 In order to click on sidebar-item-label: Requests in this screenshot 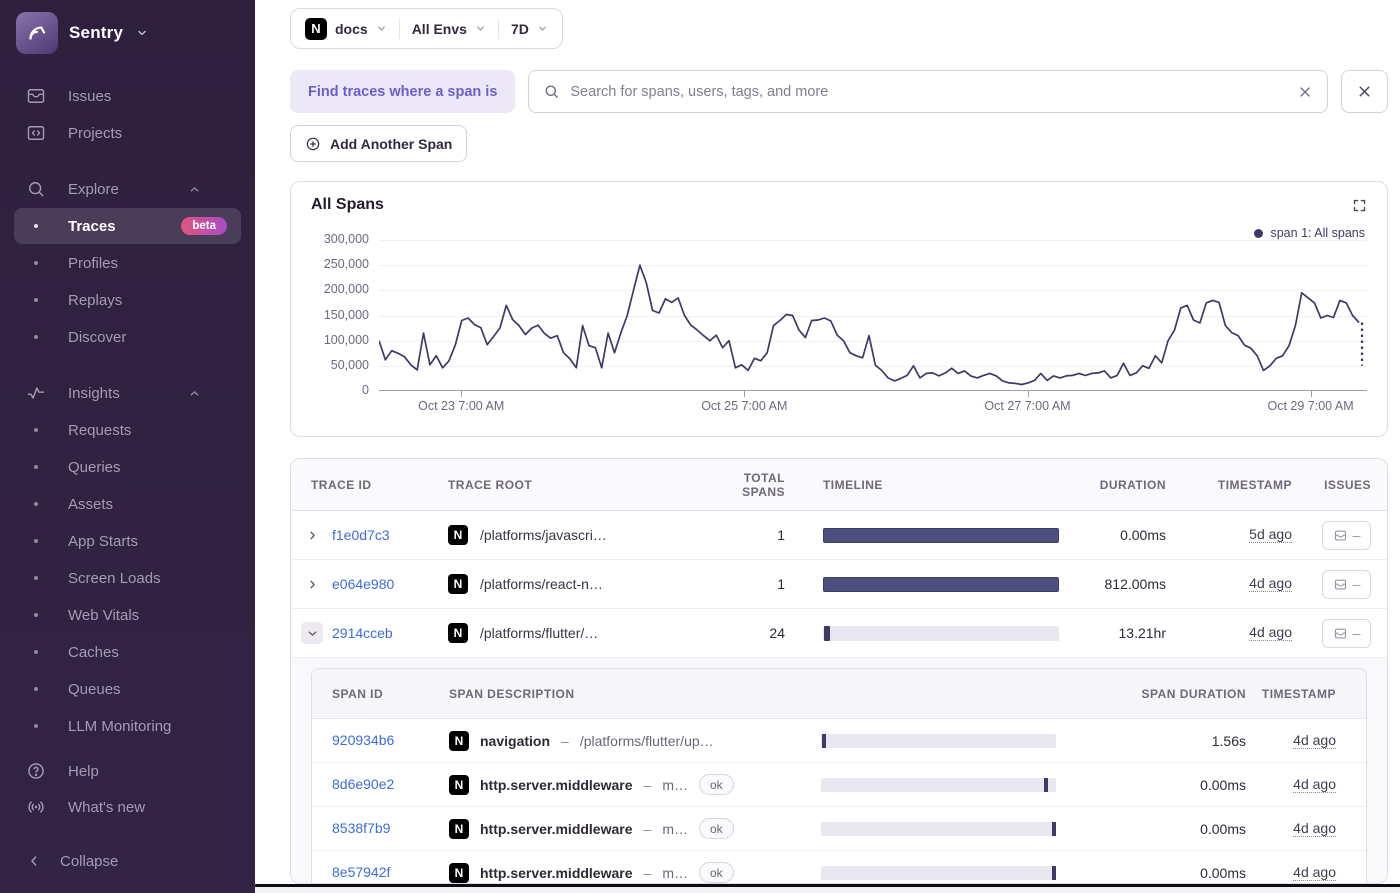, I will do `click(100, 430)`.